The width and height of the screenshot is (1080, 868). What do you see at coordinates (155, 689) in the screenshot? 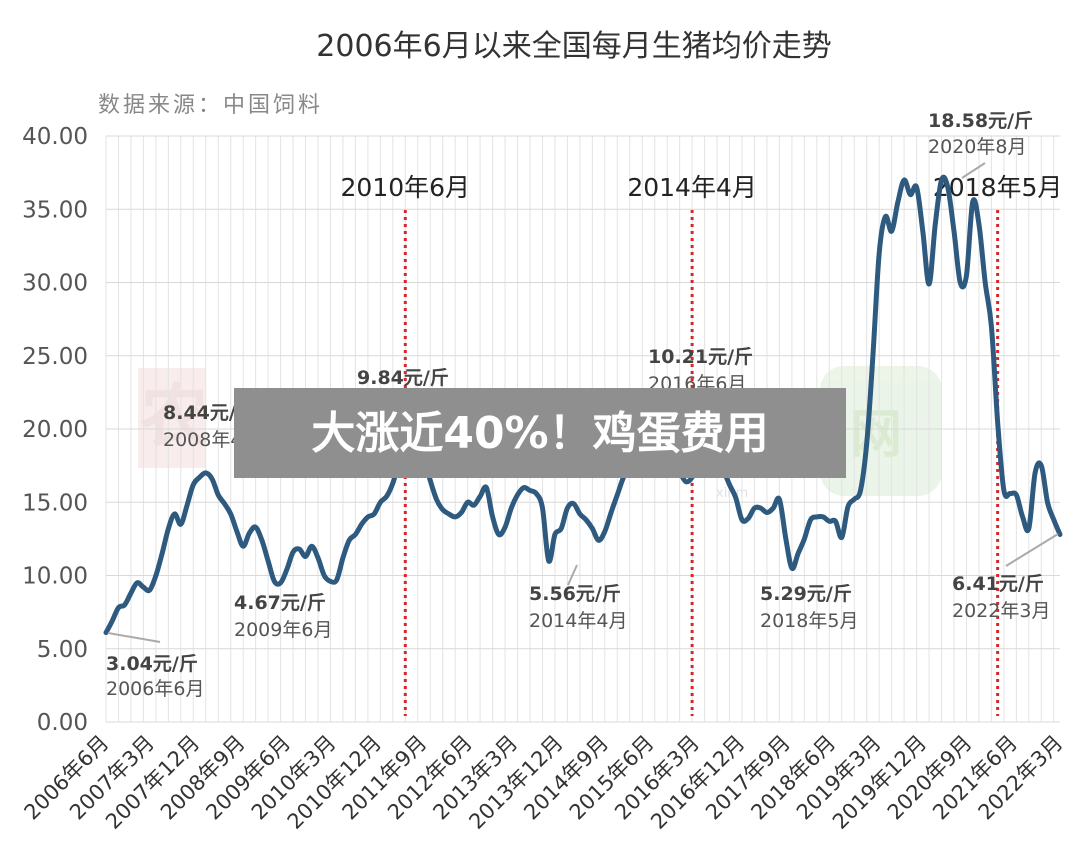
I see `annotation-date: 2006年6月` at bounding box center [155, 689].